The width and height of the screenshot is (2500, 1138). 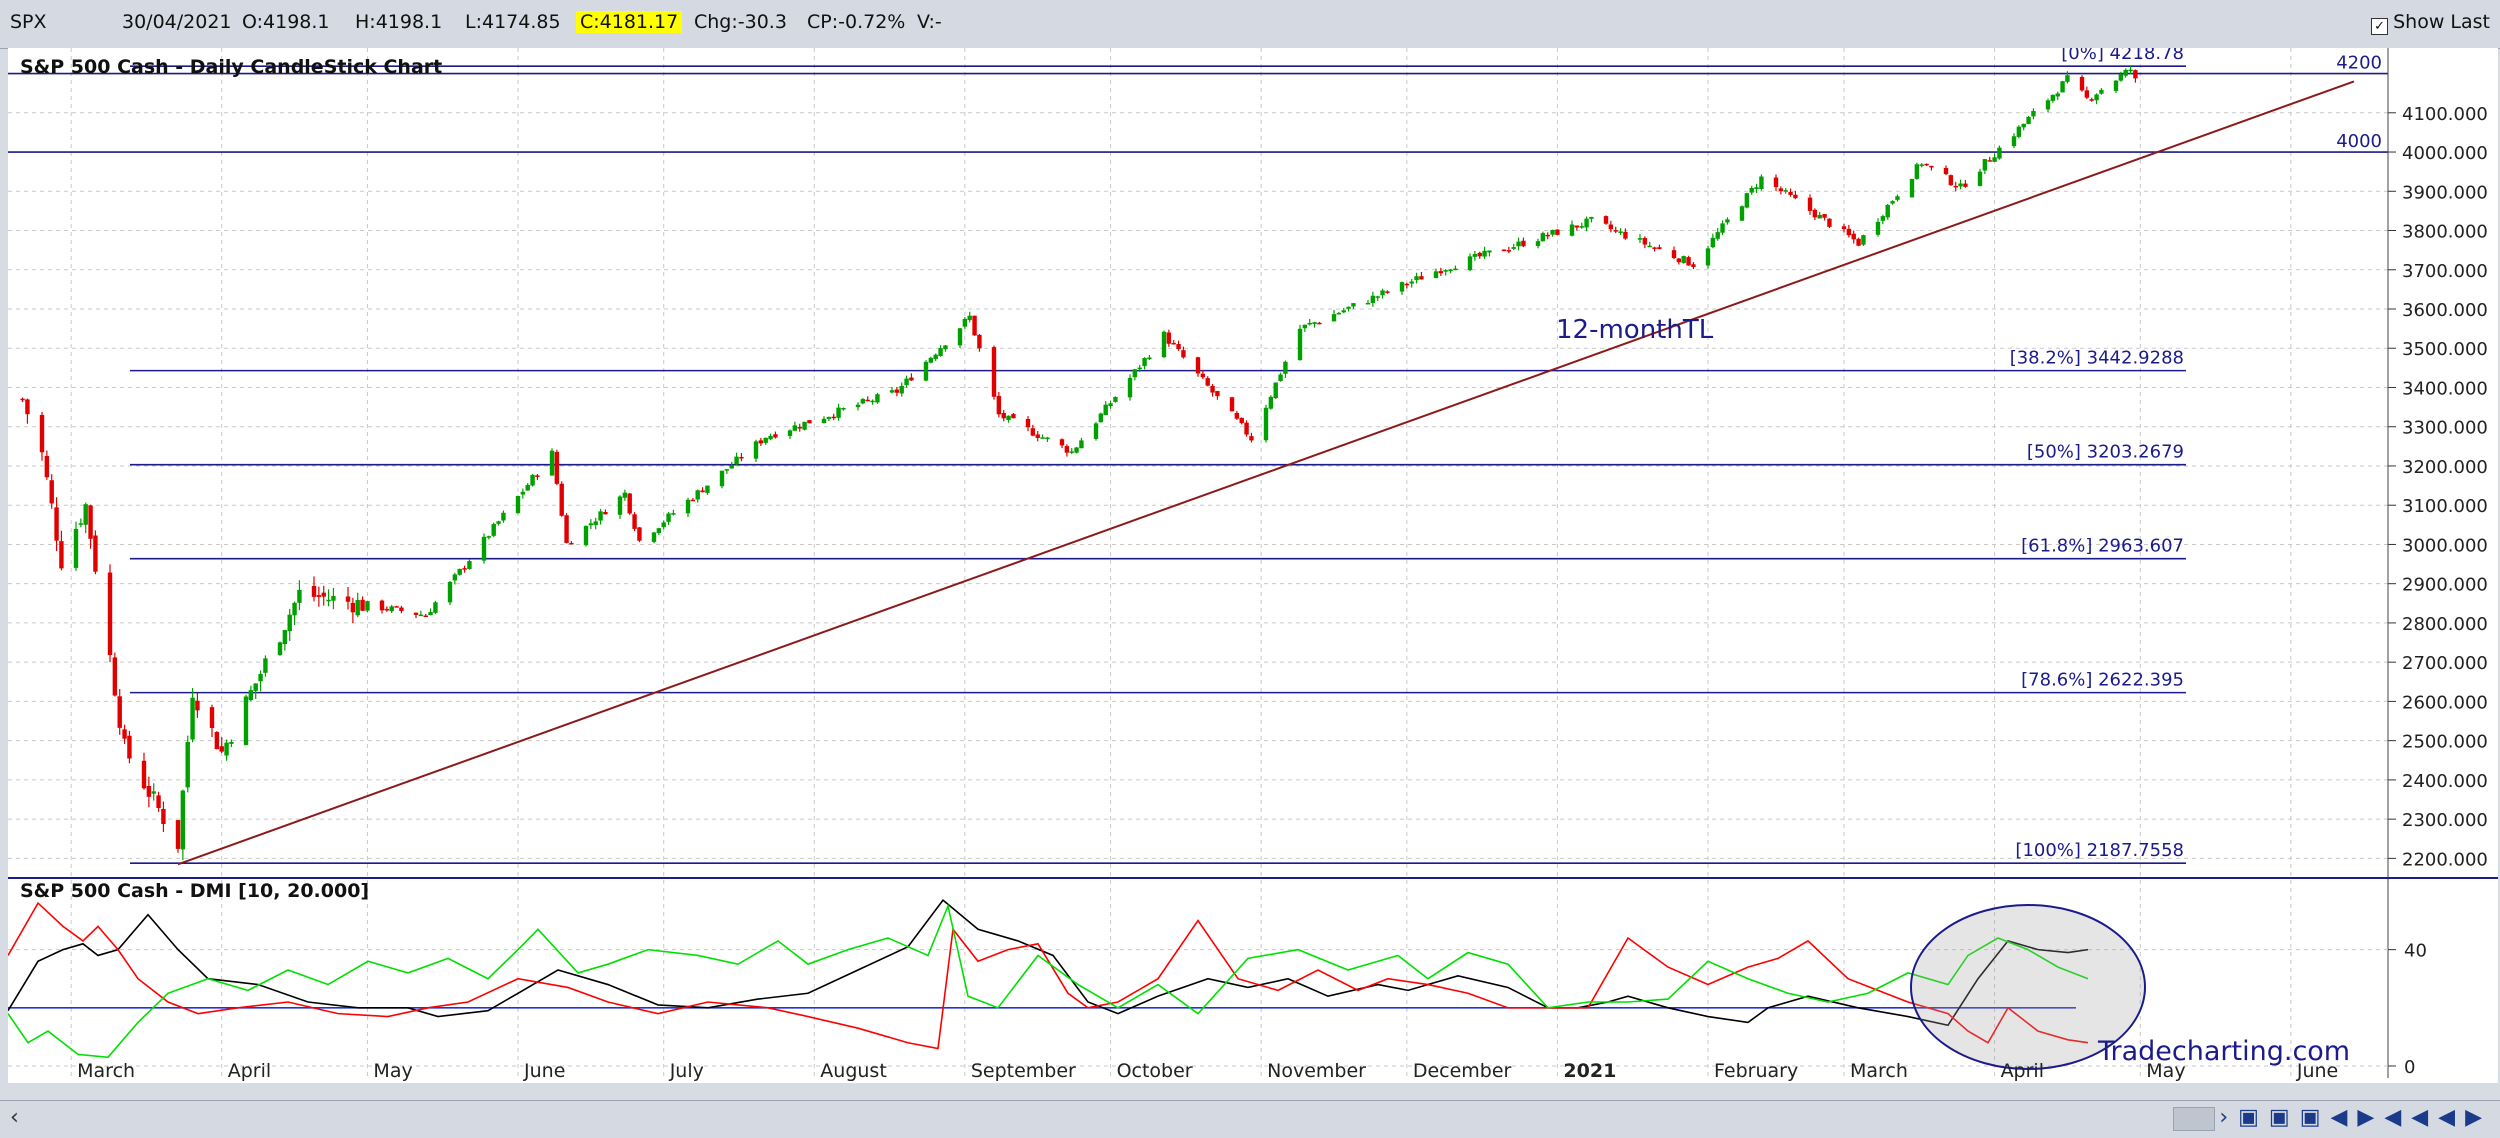 I want to click on price-tick-label: 2600.000, so click(x=2445, y=702).